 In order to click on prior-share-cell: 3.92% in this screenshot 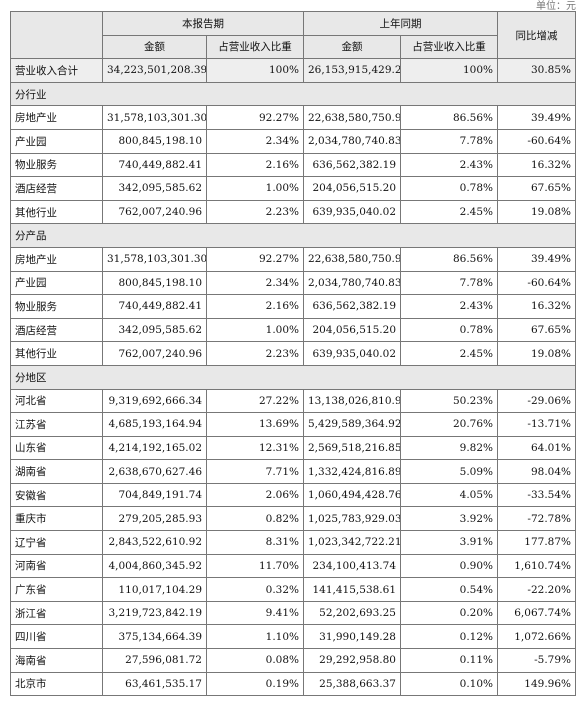, I will do `click(449, 519)`.